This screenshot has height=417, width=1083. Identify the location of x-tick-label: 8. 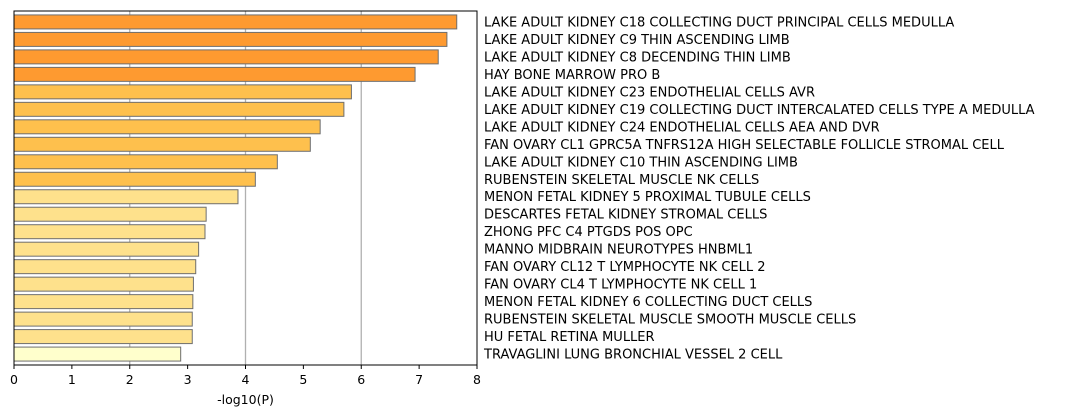
(477, 379).